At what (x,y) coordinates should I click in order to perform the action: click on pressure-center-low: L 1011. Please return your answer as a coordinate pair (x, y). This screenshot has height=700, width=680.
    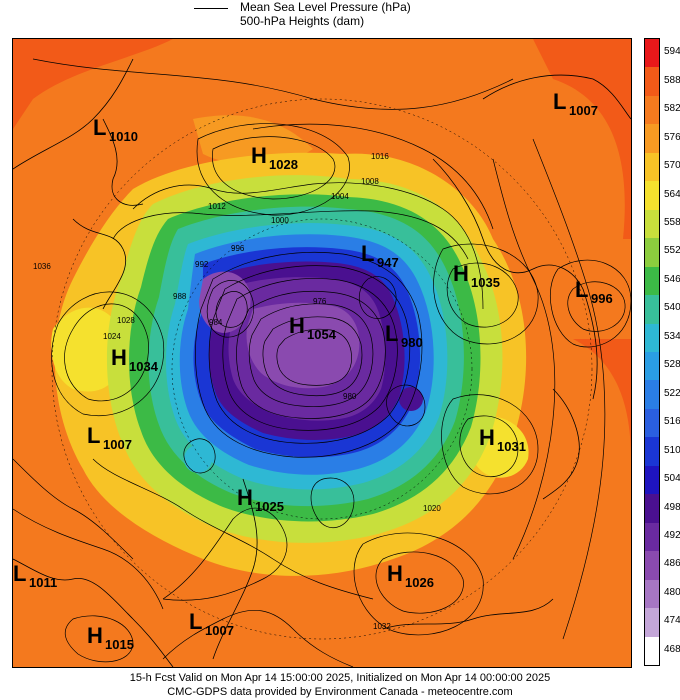
    Looking at the image, I should click on (35, 575).